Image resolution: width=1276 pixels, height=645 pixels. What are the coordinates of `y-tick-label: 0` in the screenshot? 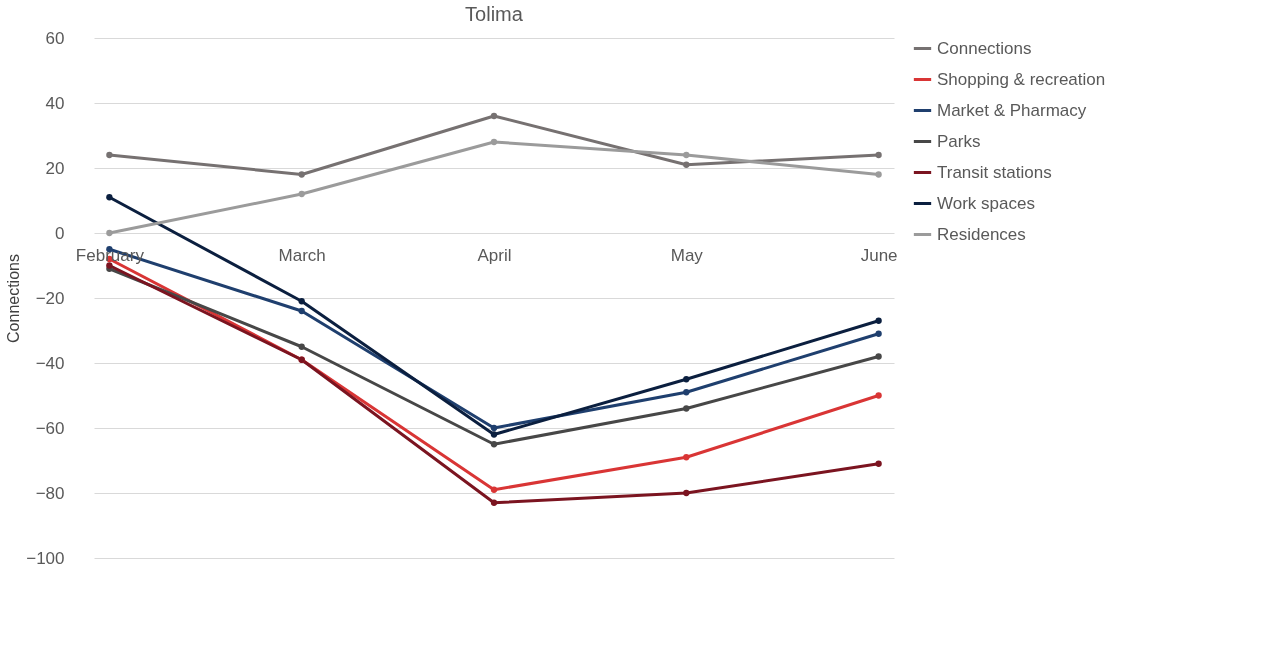 It's located at (60, 233).